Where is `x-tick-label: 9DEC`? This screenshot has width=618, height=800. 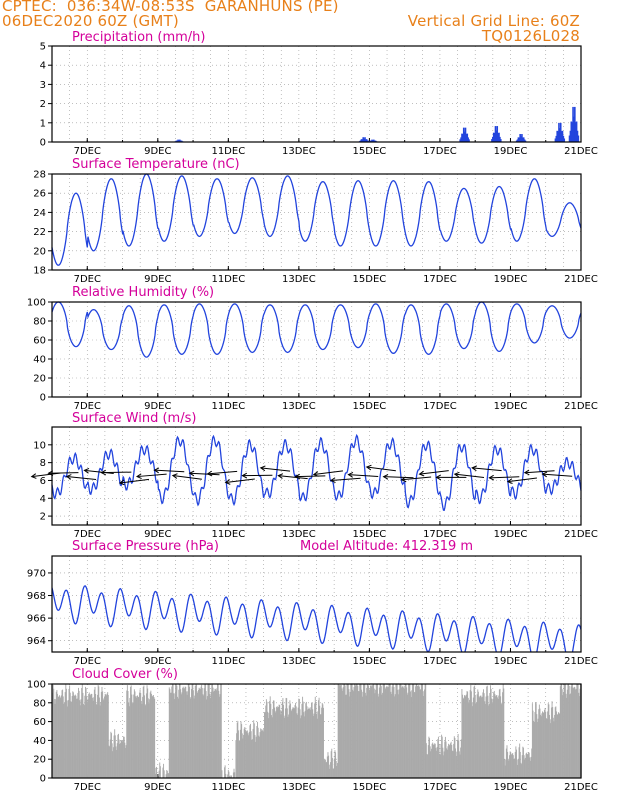
x-tick-label: 9DEC is located at coordinates (157, 279).